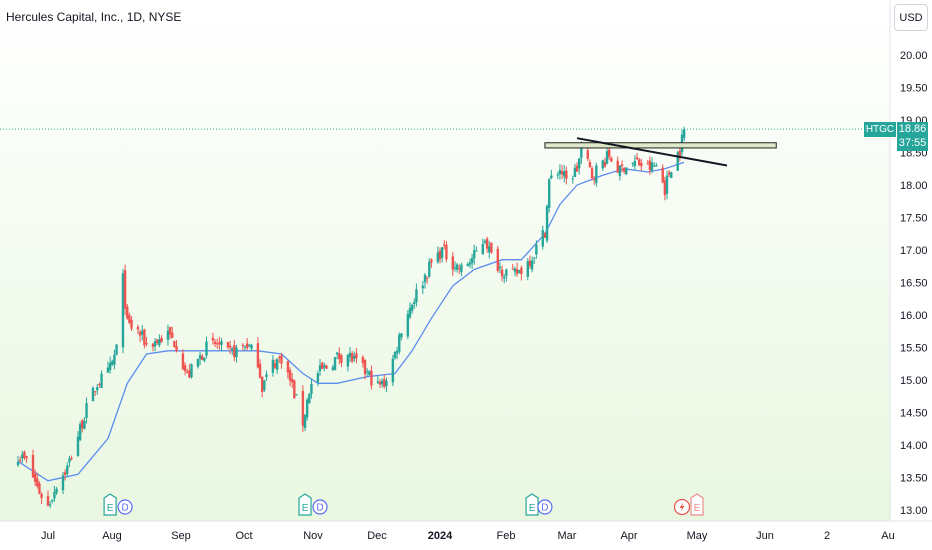  I want to click on currency-button: USD, so click(911, 17).